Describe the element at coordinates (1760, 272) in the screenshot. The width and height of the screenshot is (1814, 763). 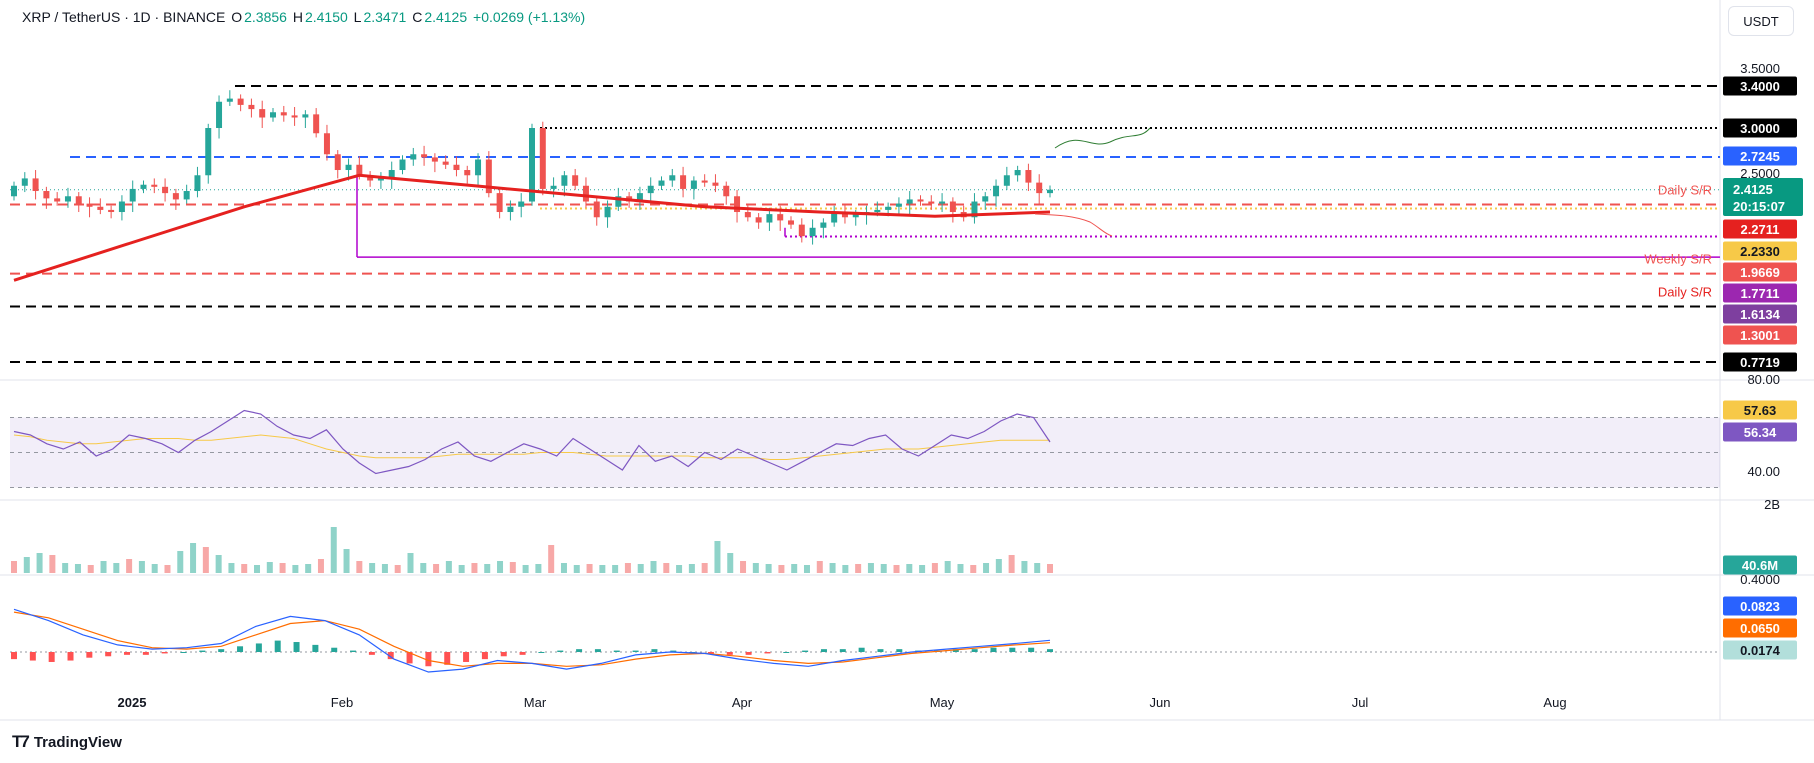
I see `level-badge-1.9669: 1.9669` at that location.